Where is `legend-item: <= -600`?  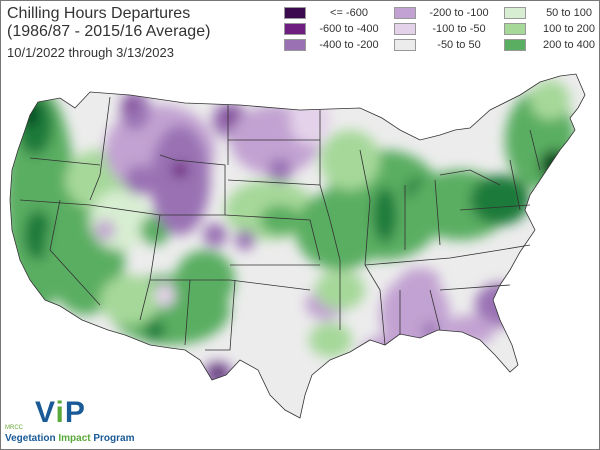 legend-item: <= -600 is located at coordinates (335, 13).